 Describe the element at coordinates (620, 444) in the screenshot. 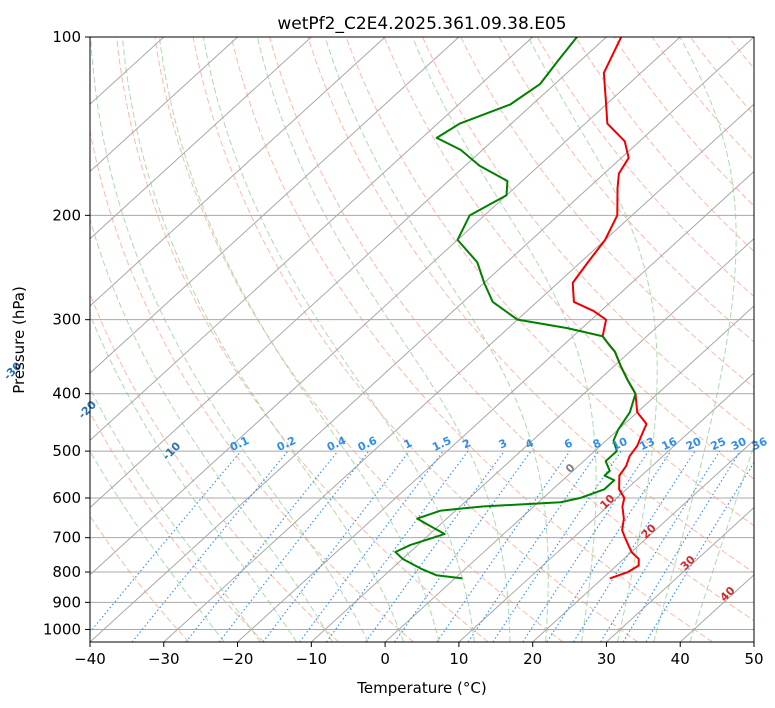

I see `mixing-ratio-label: 10` at that location.